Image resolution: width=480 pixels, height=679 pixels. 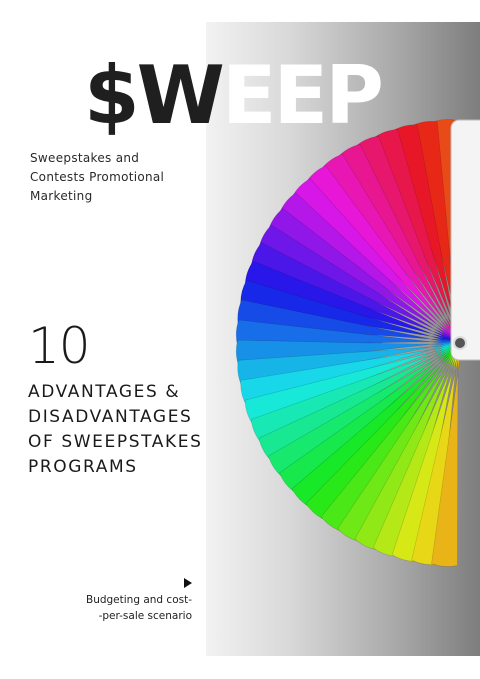 What do you see at coordinates (447, 454) in the screenshot?
I see `color-swatch-strip` at bounding box center [447, 454].